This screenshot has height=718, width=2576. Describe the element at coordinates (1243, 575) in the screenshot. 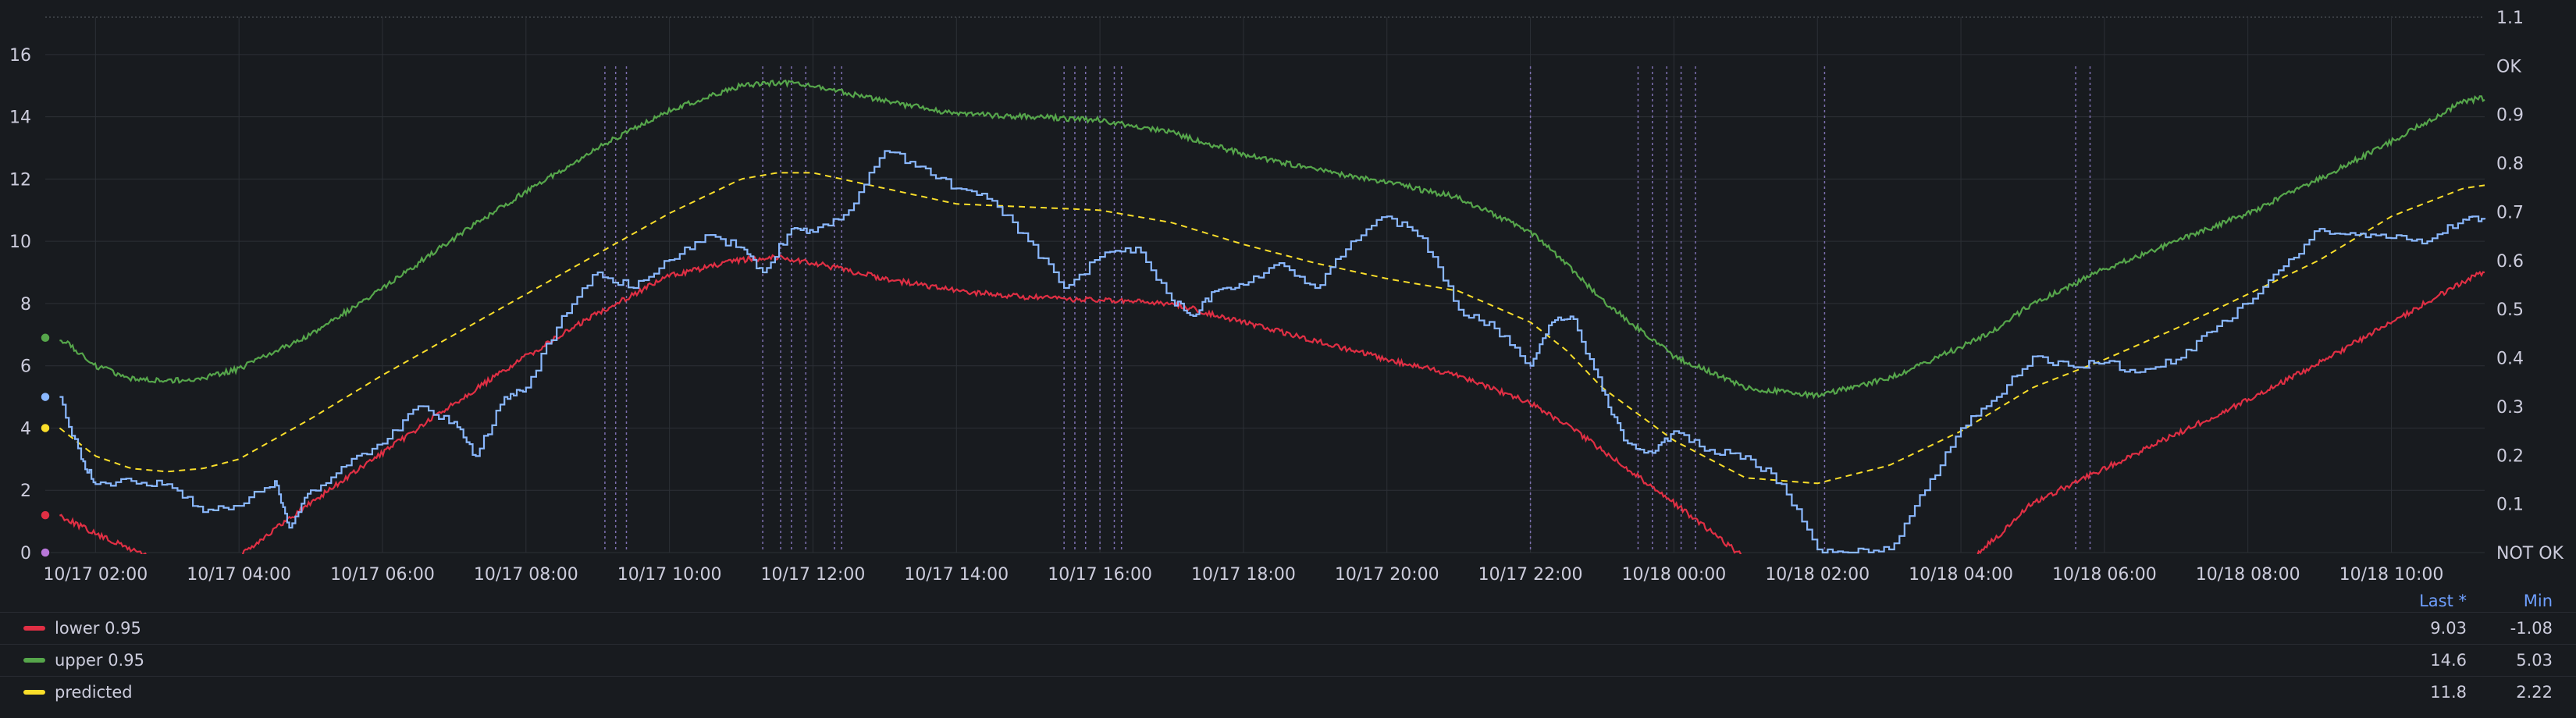

I see `x-tick-label: 10/17 18:00` at that location.